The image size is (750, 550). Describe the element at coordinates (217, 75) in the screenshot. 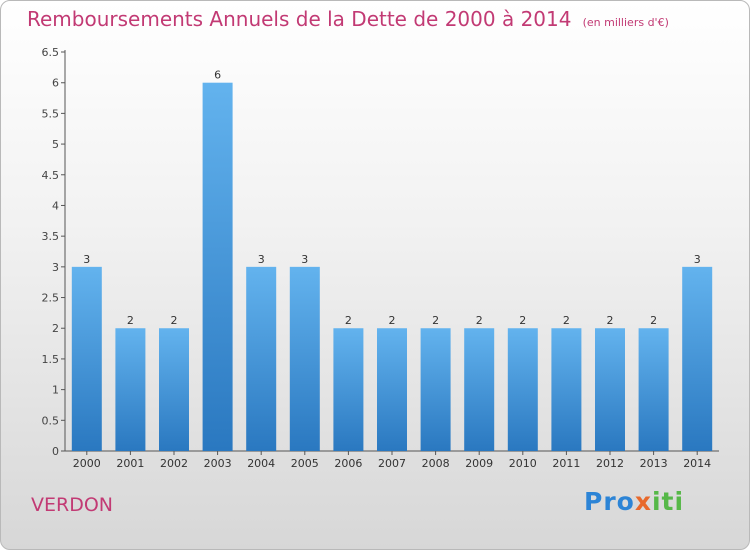

I see `bar-value-label-2003: 6` at that location.